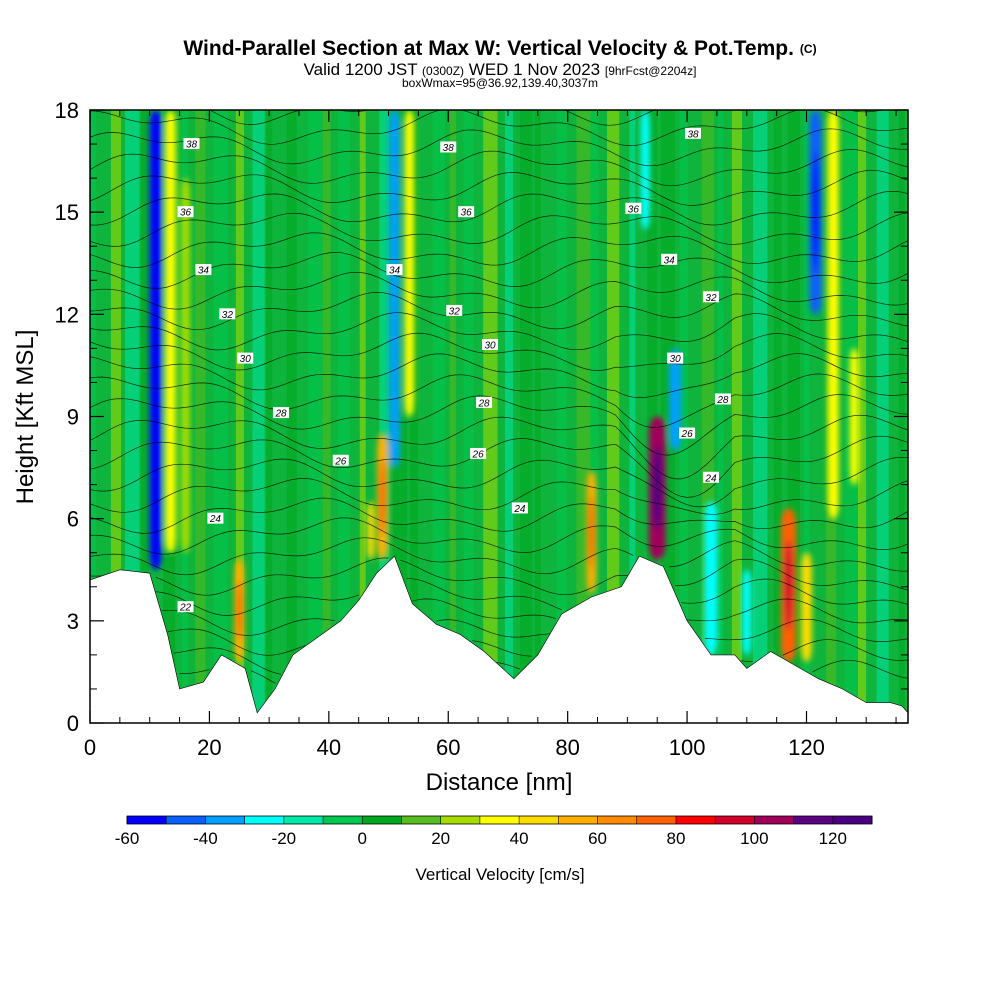  I want to click on theta-contour-label: 30, so click(245, 358).